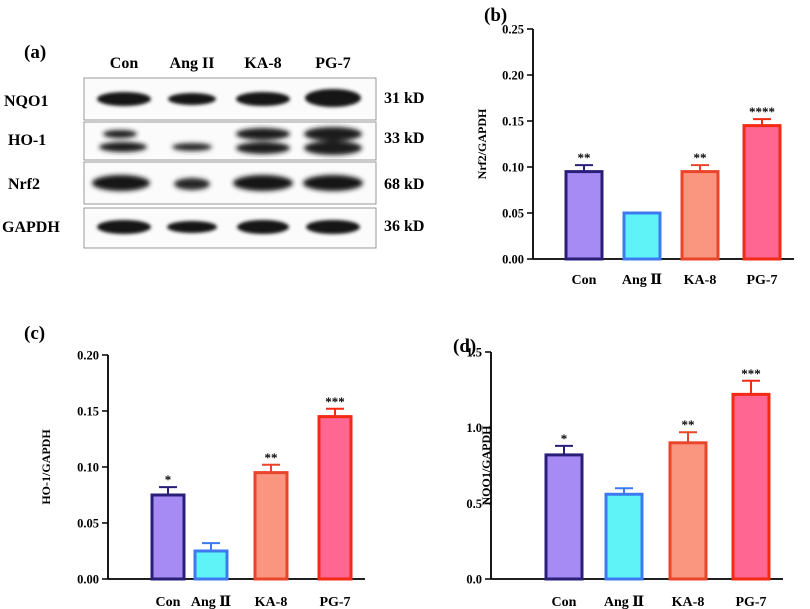  Describe the element at coordinates (35, 52) in the screenshot. I see `panel-label-a: (a)` at that location.